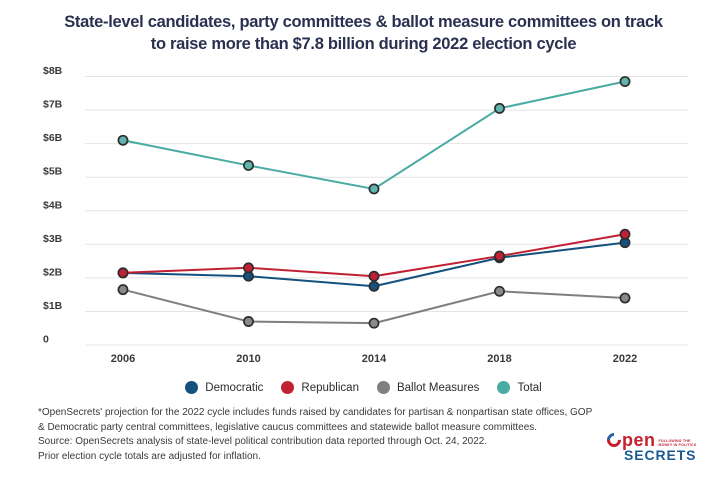 This screenshot has height=487, width=727. Describe the element at coordinates (529, 387) in the screenshot. I see `legend-label-total: Total` at that location.